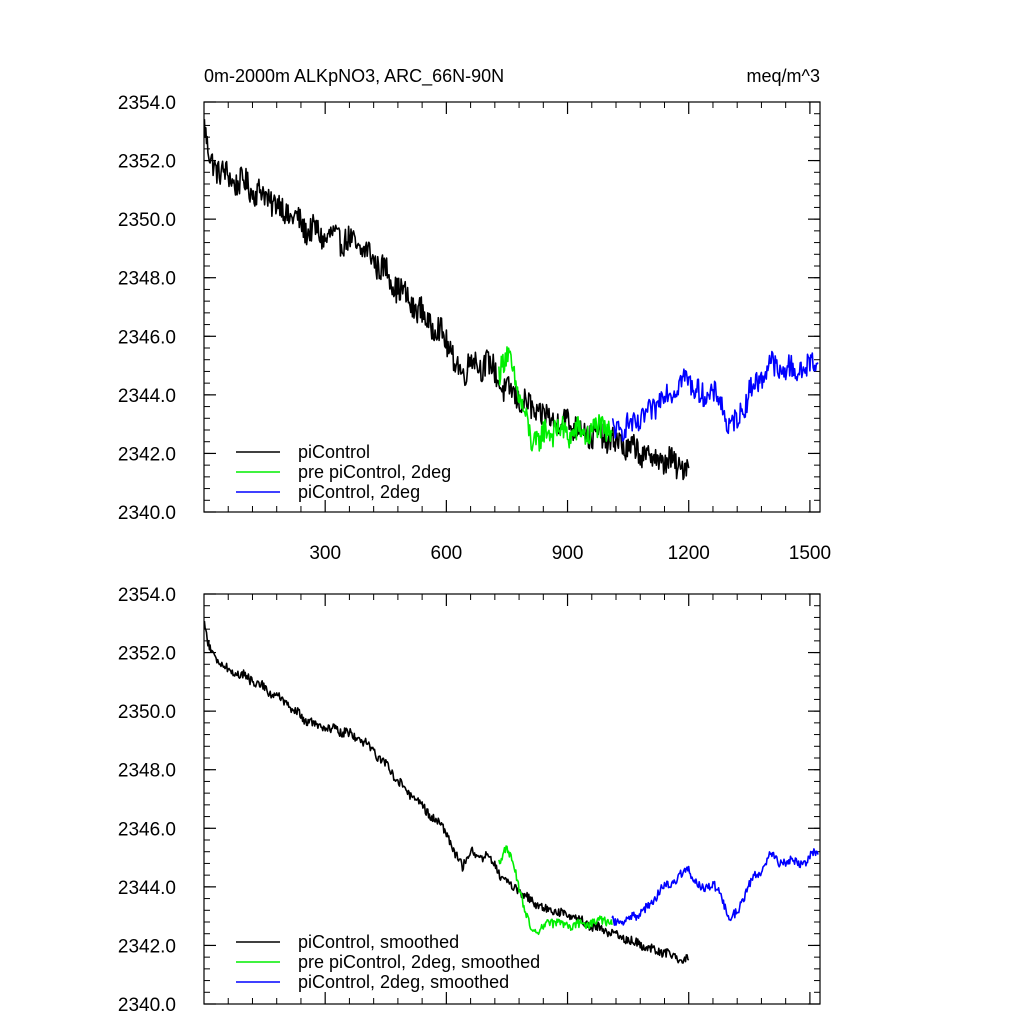 The height and width of the screenshot is (1024, 1024). Describe the element at coordinates (354, 76) in the screenshot. I see `chart-title: 0m-2000m ALKpNO3, ARC_66N-90N` at that location.